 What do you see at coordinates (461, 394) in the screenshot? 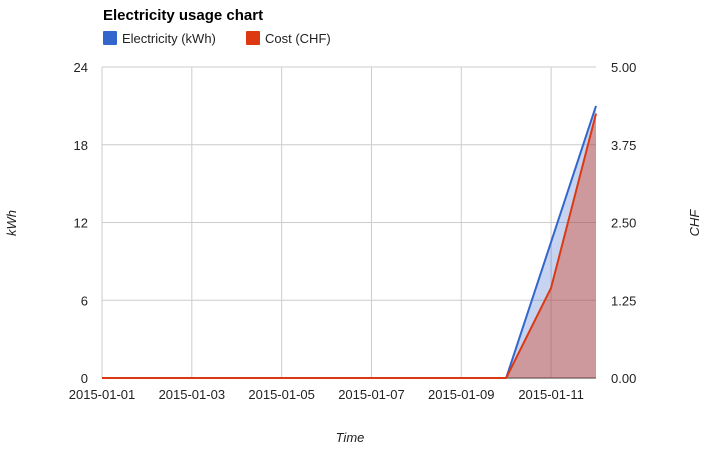
I see `x-tick-label: 2015-01-09` at bounding box center [461, 394].